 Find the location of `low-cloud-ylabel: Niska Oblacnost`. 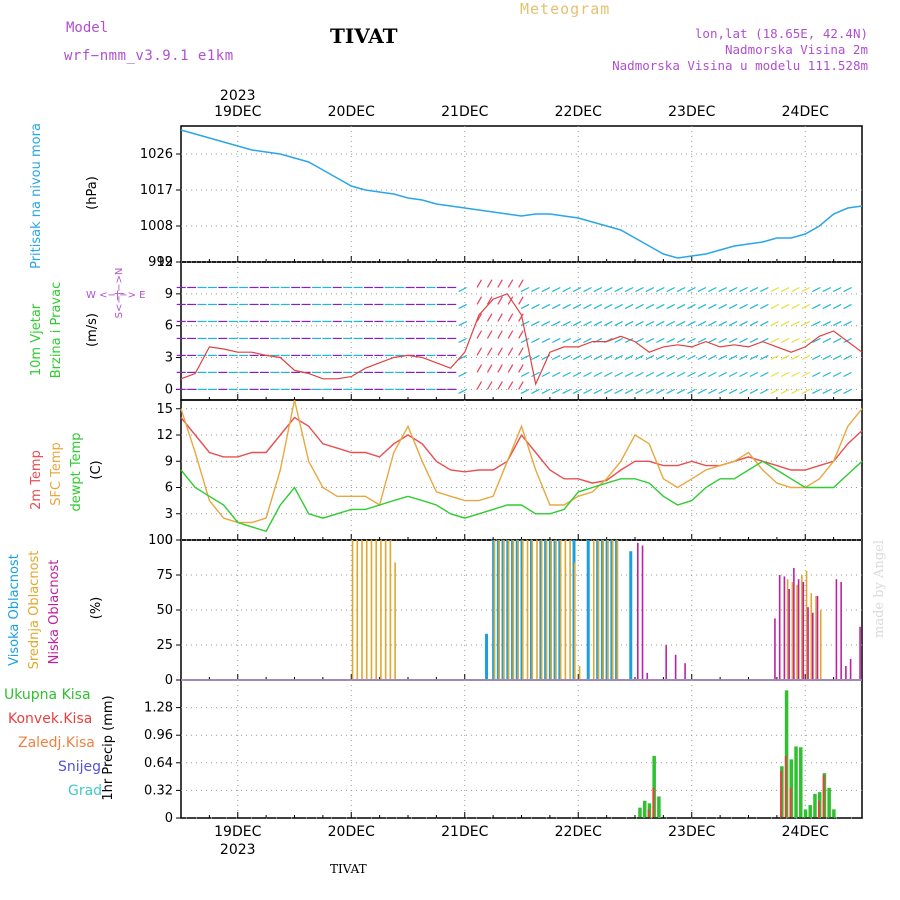

low-cloud-ylabel: Niska Oblacnost is located at coordinates (54, 612).